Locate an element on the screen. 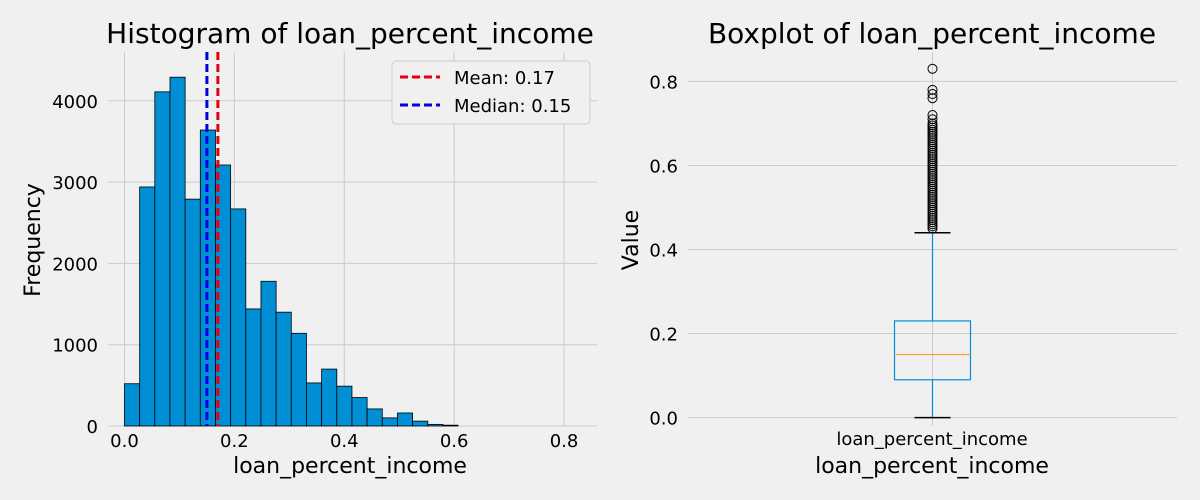  legend-box is located at coordinates (491, 92).